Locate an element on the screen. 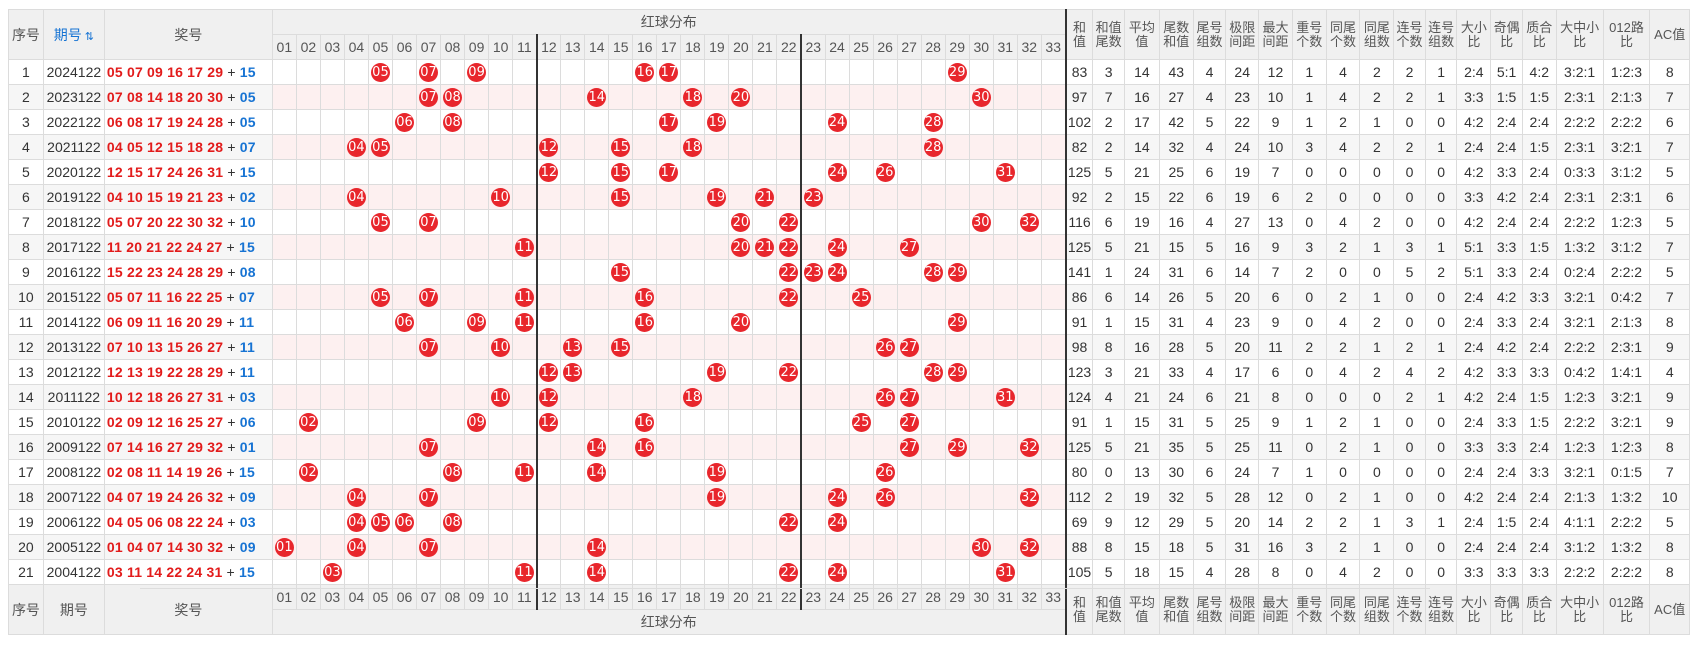 The image size is (1698, 647). header-stat: 最大间距 is located at coordinates (1275, 34).